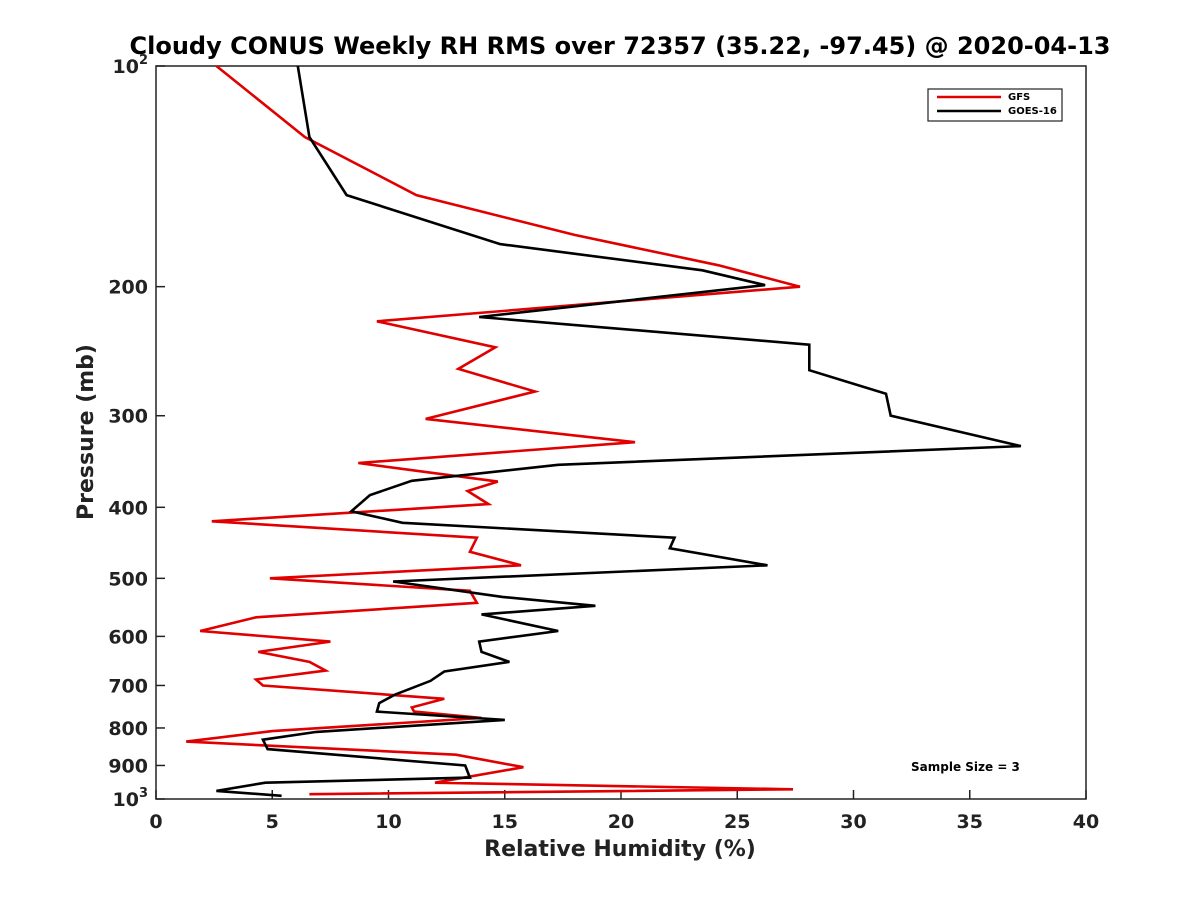  What do you see at coordinates (620, 849) in the screenshot?
I see `x-axis-label: Relative Humidity (%)` at bounding box center [620, 849].